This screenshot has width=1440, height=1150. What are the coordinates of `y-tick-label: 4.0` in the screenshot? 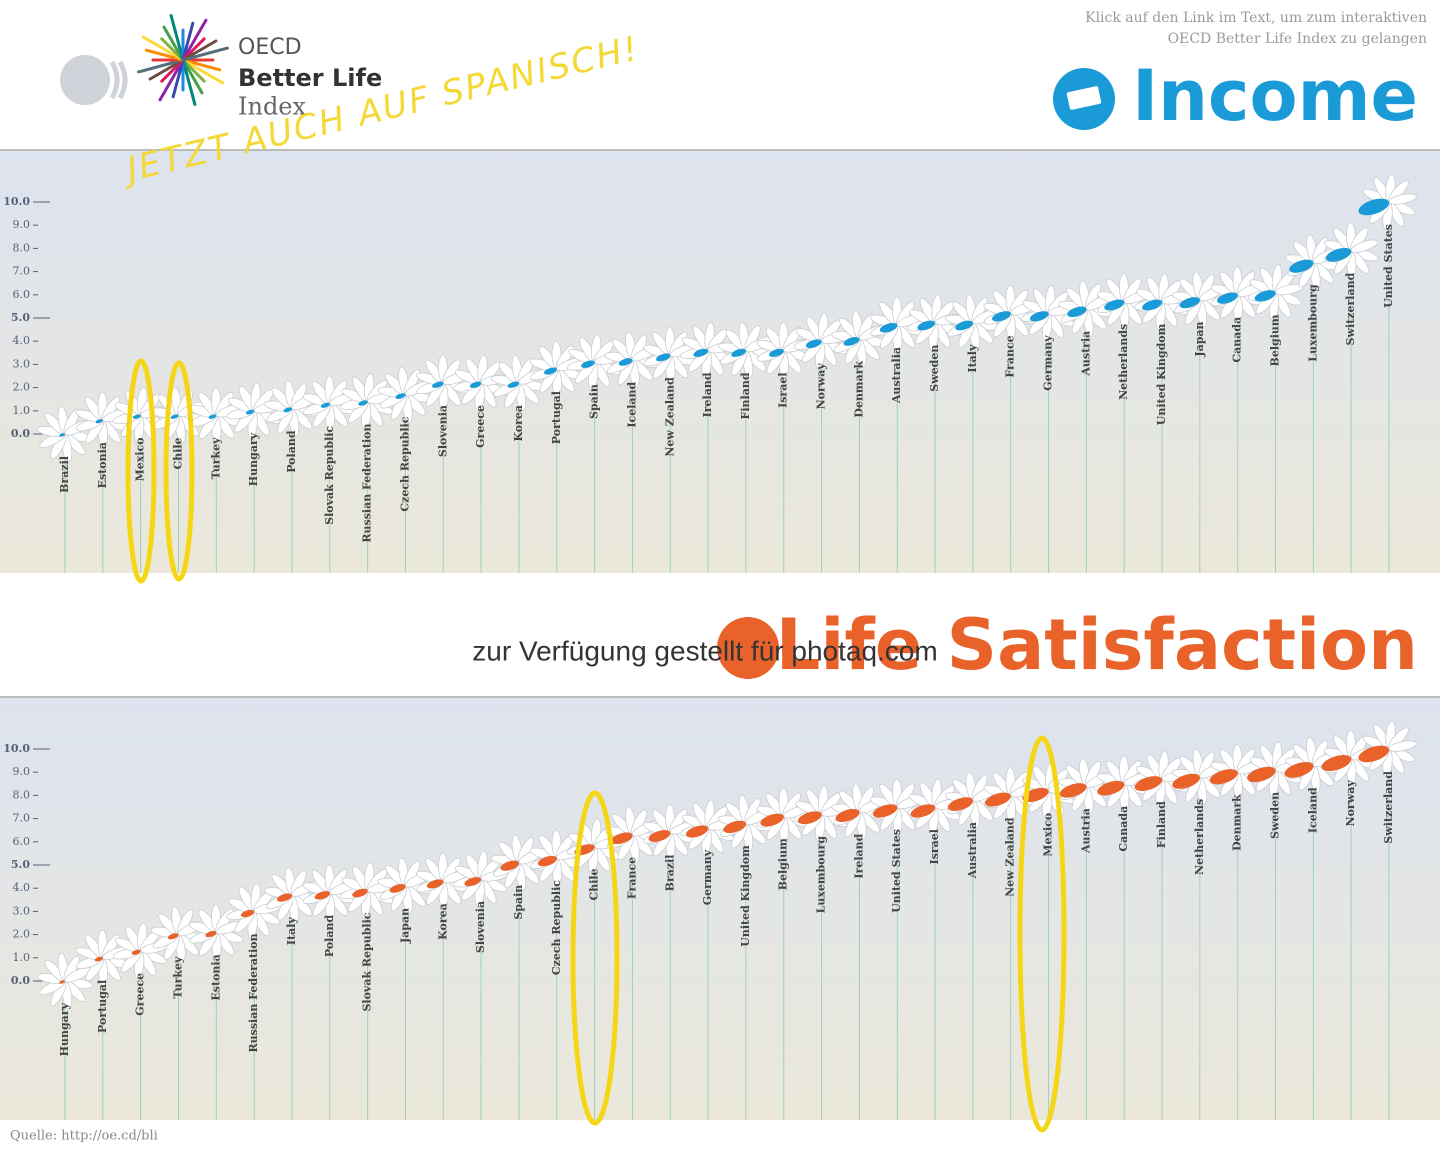 It's located at (22, 887).